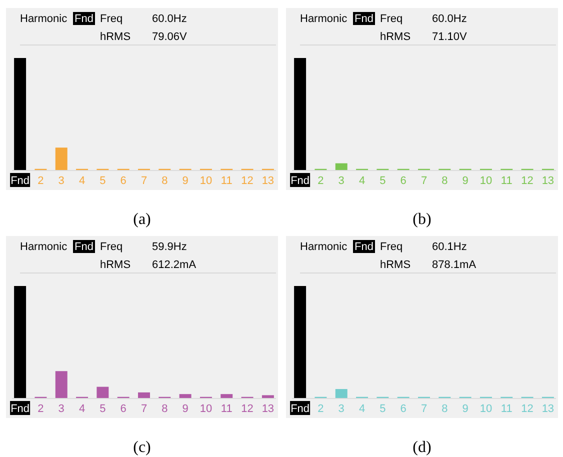 The image size is (563, 457). Describe the element at coordinates (174, 265) in the screenshot. I see `text: 612.2mA` at that location.